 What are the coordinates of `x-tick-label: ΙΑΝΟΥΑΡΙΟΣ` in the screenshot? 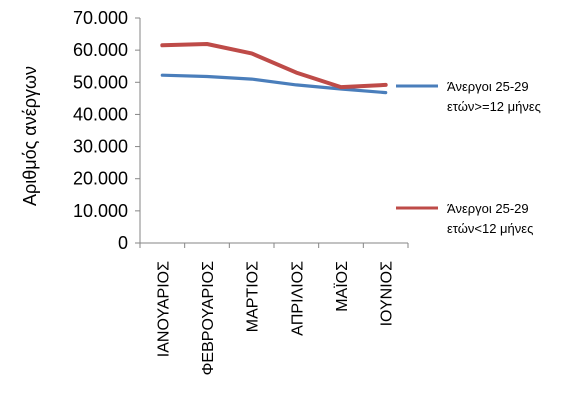 It's located at (163, 309).